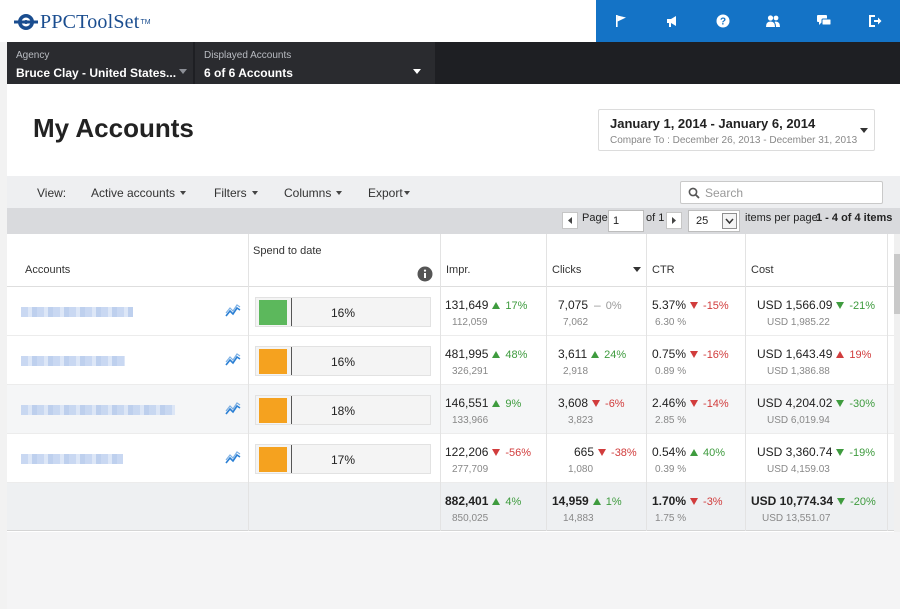  What do you see at coordinates (496, 403) in the screenshot?
I see `trend-up-icon` at bounding box center [496, 403].